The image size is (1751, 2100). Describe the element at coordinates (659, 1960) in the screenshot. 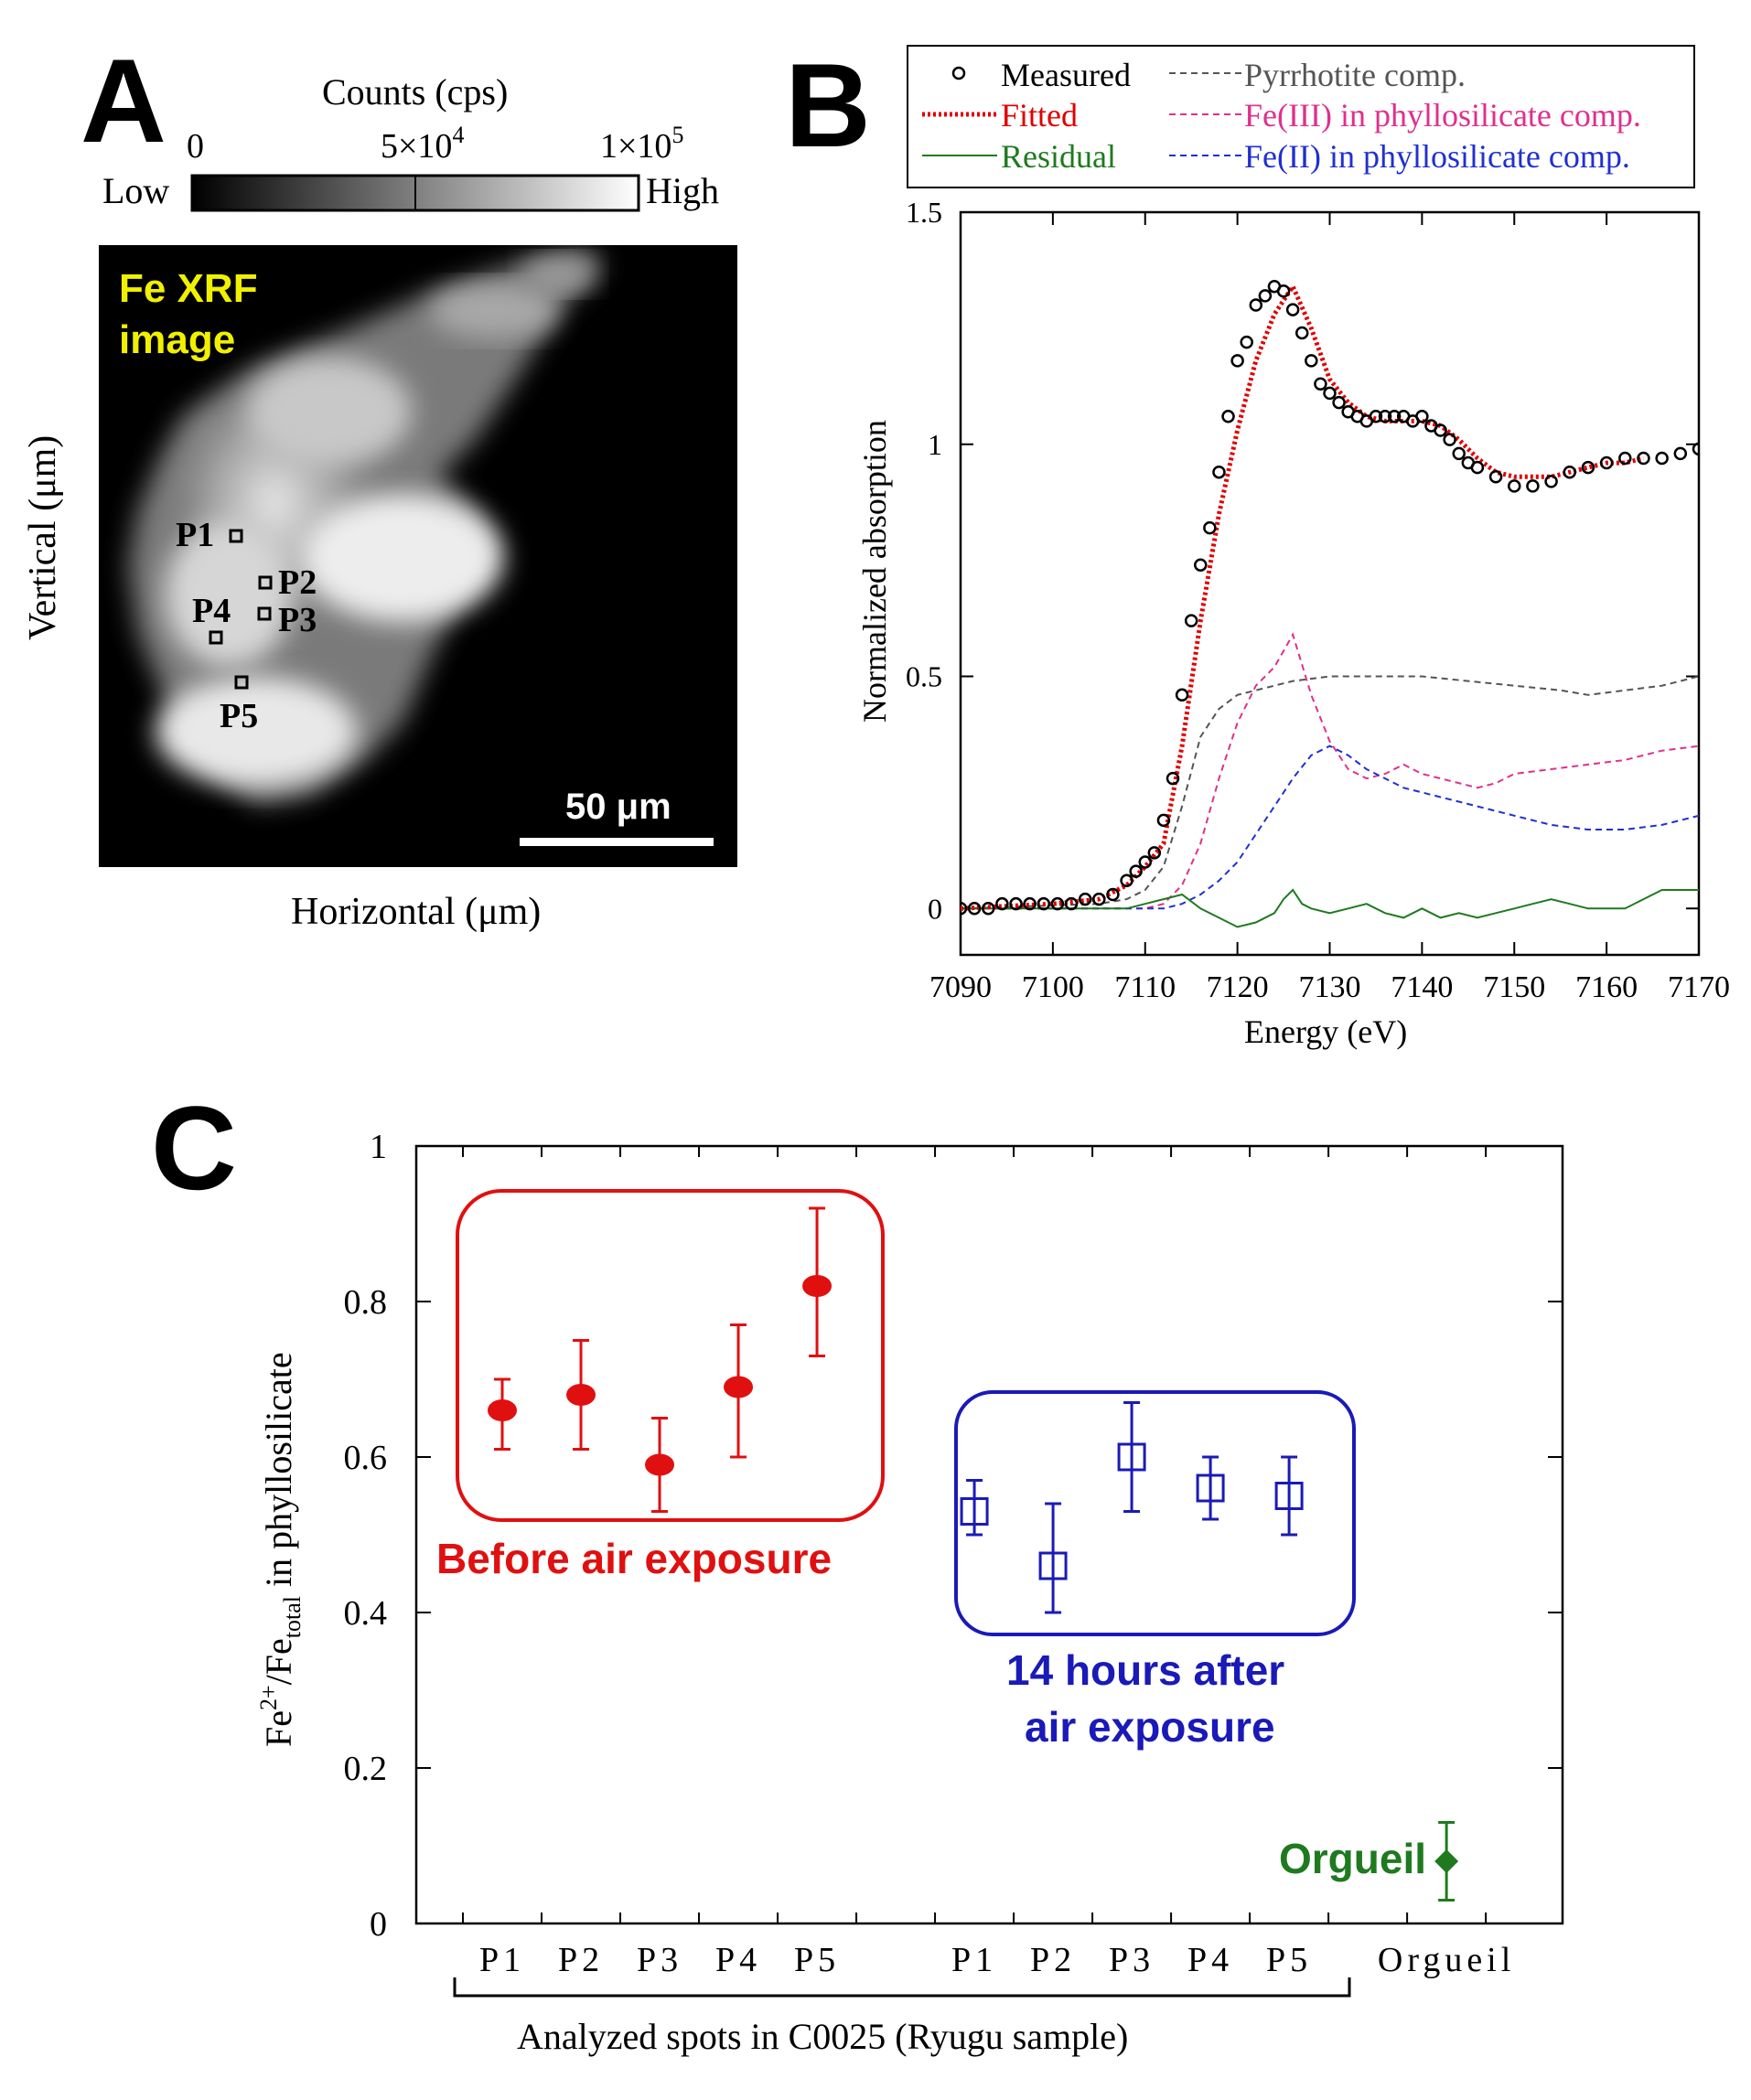

I see `x-category-label: P3` at that location.